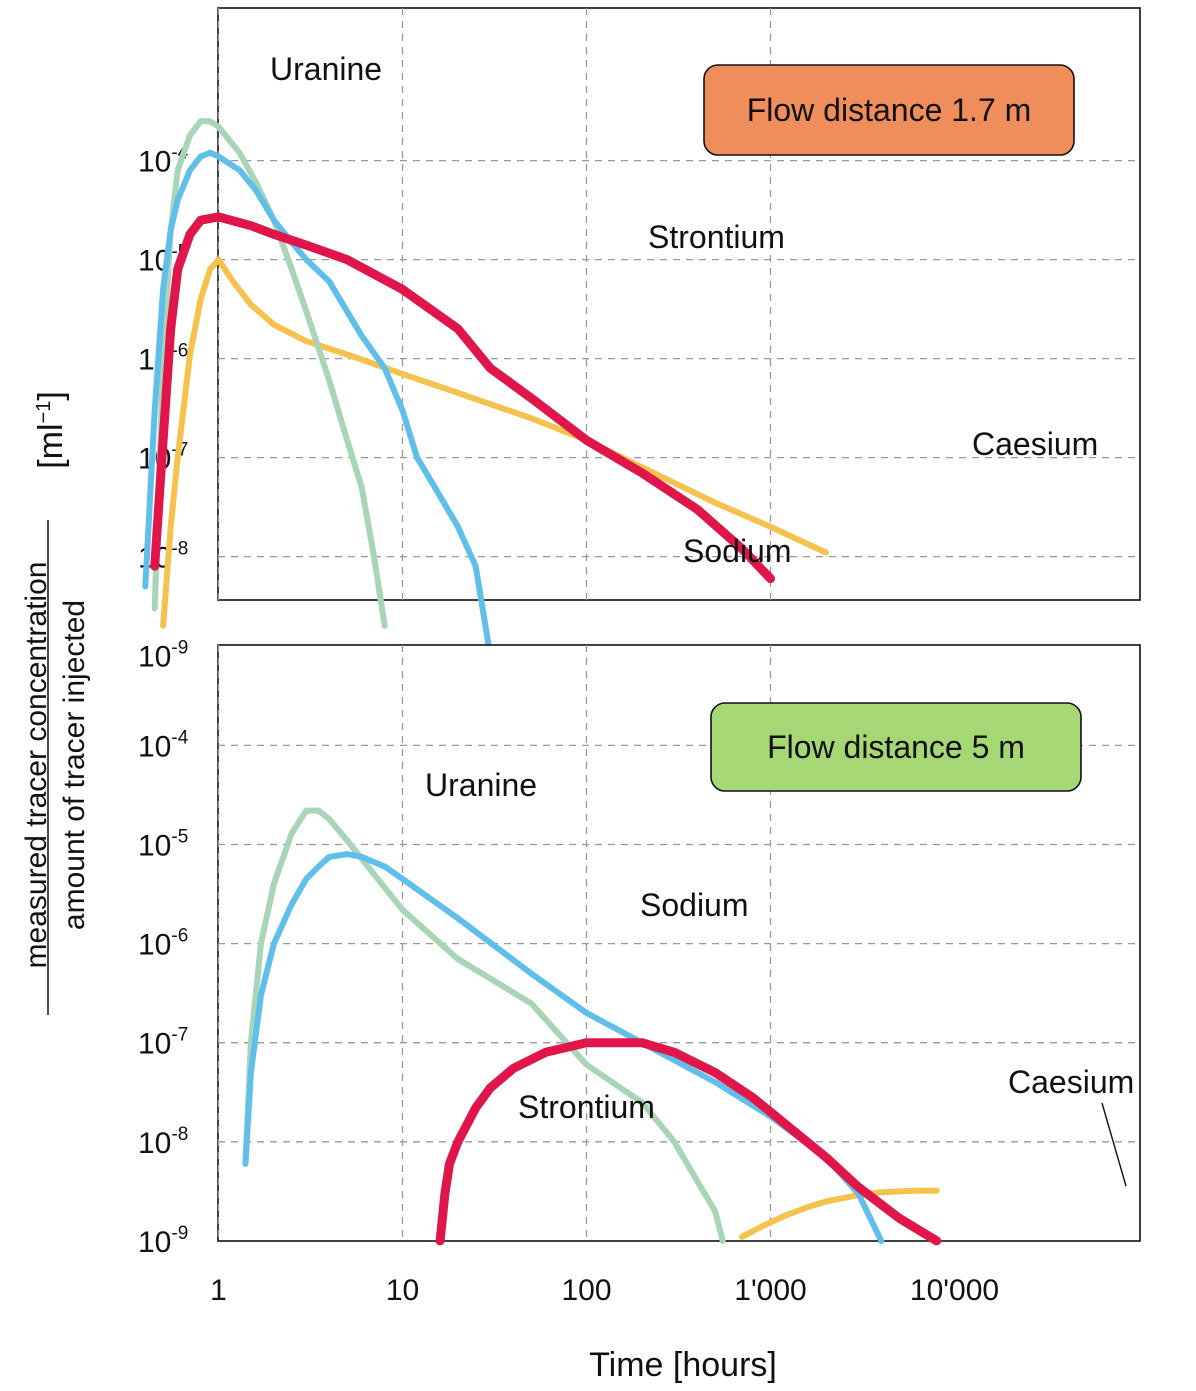  What do you see at coordinates (163, 845) in the screenshot?
I see `y-tick-label: 10⁻⁵` at bounding box center [163, 845].